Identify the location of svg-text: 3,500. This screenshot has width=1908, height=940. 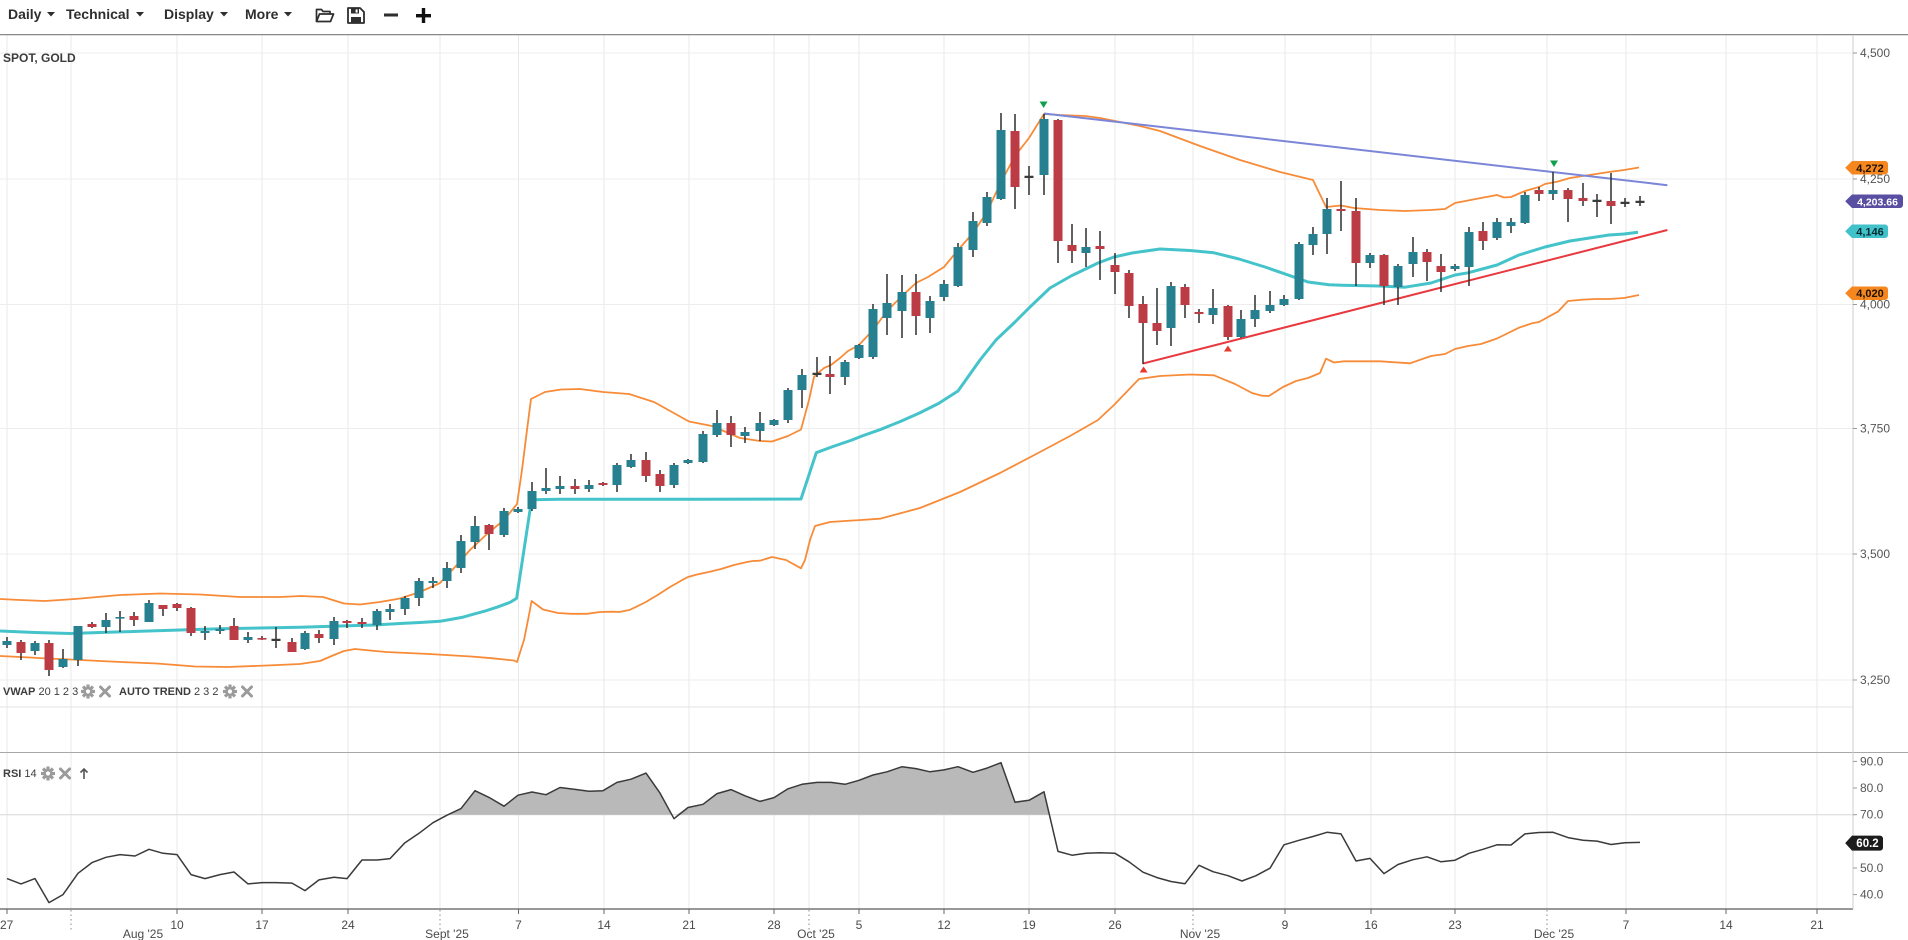
(1875, 554).